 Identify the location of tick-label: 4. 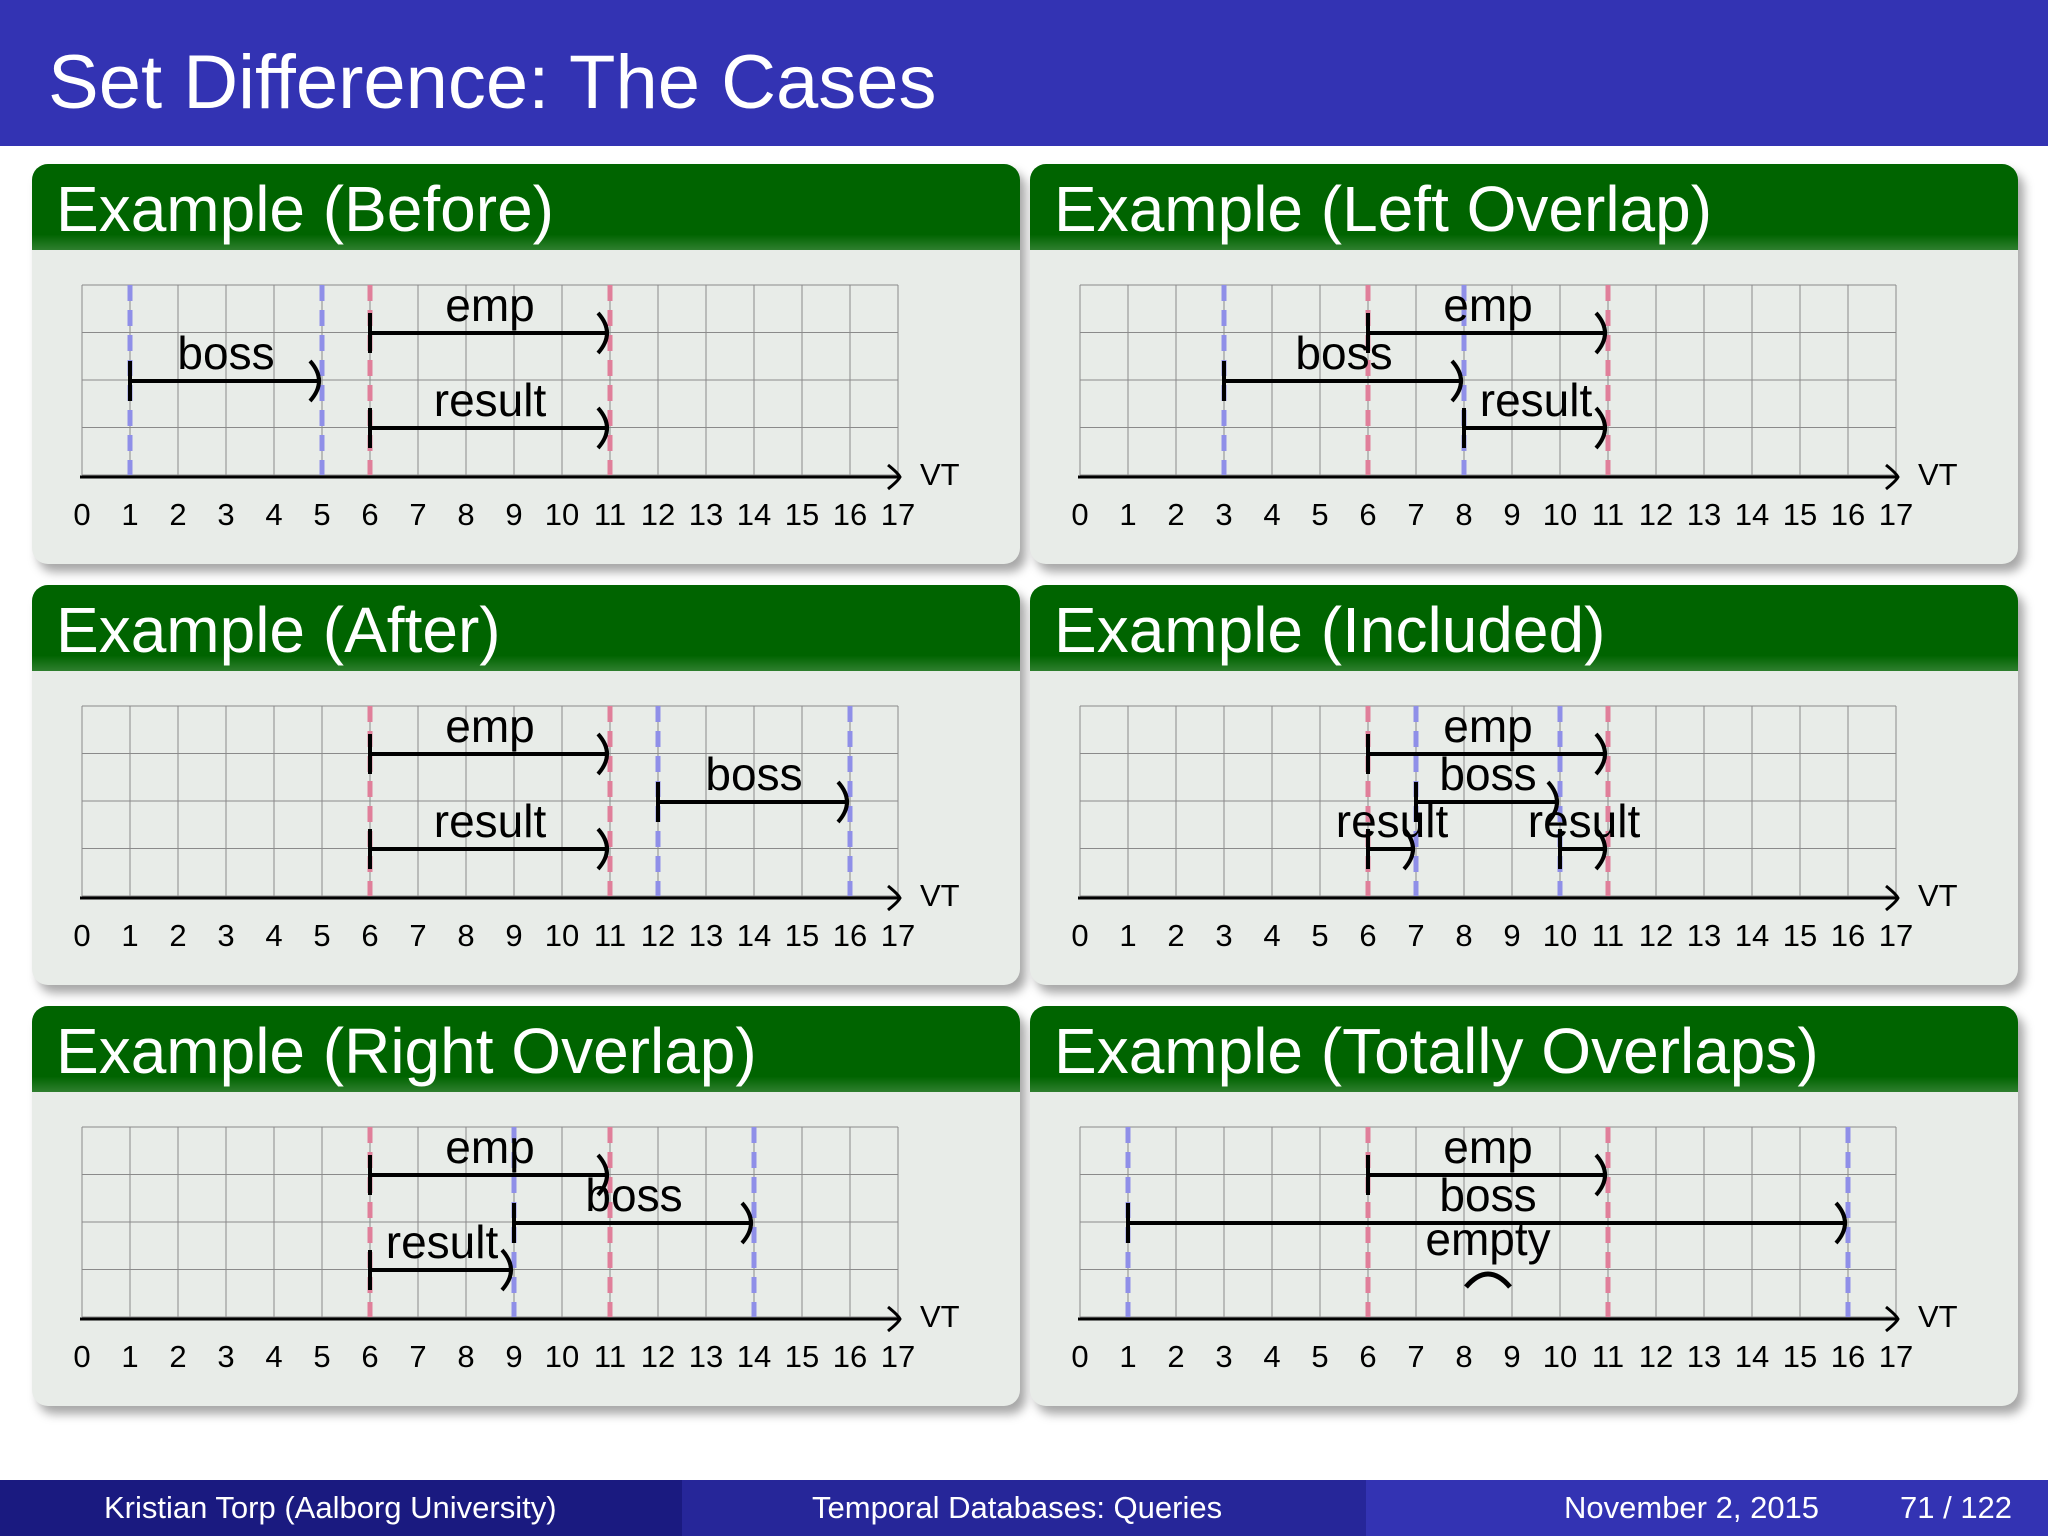
(273, 1356).